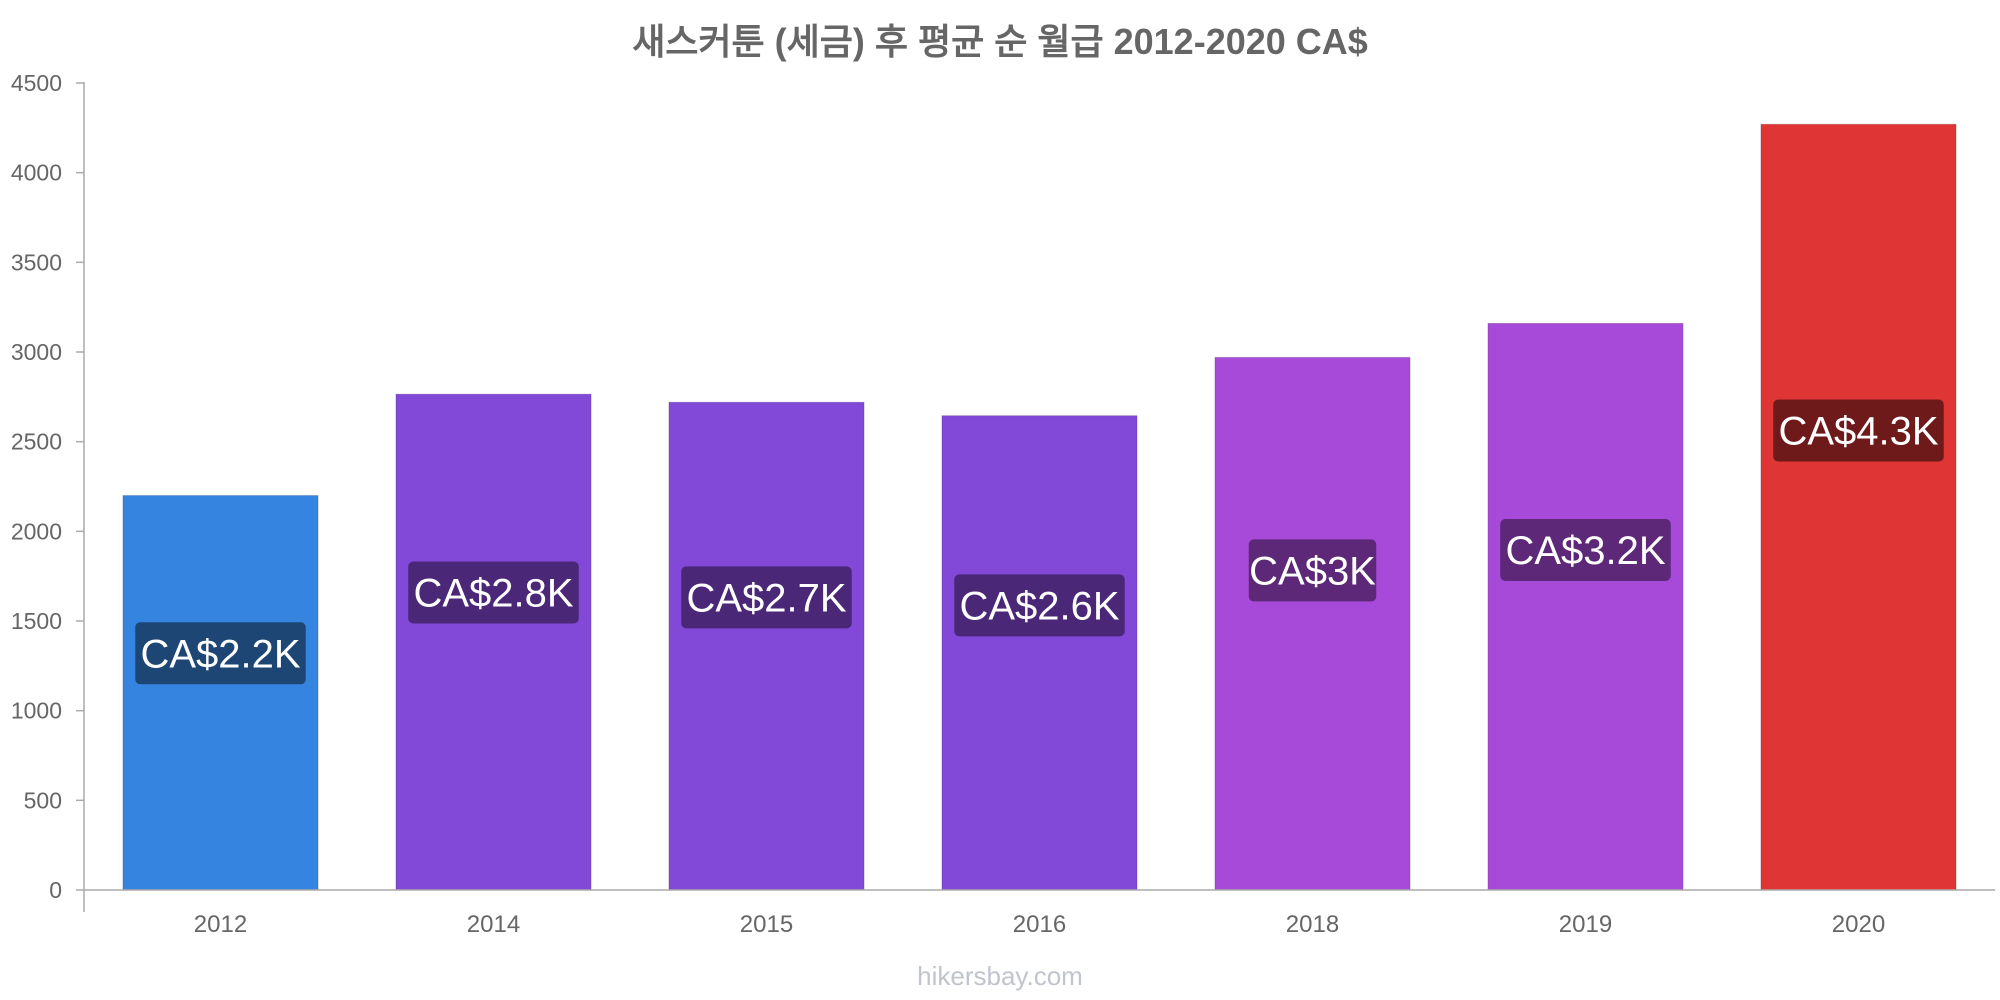 The width and height of the screenshot is (2000, 1000). Describe the element at coordinates (1858, 924) in the screenshot. I see `x-tick-label: 2020` at that location.